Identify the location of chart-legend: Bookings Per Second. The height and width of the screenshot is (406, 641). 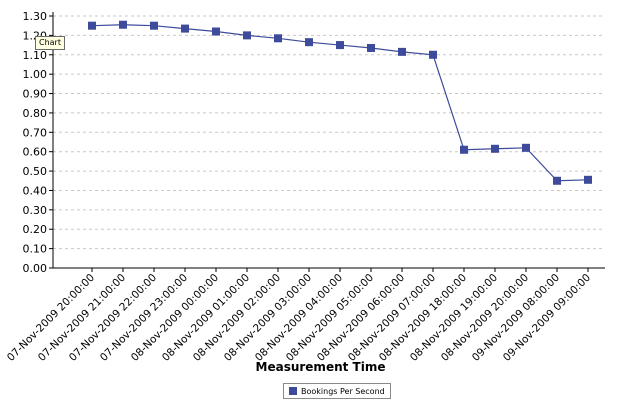
(337, 391).